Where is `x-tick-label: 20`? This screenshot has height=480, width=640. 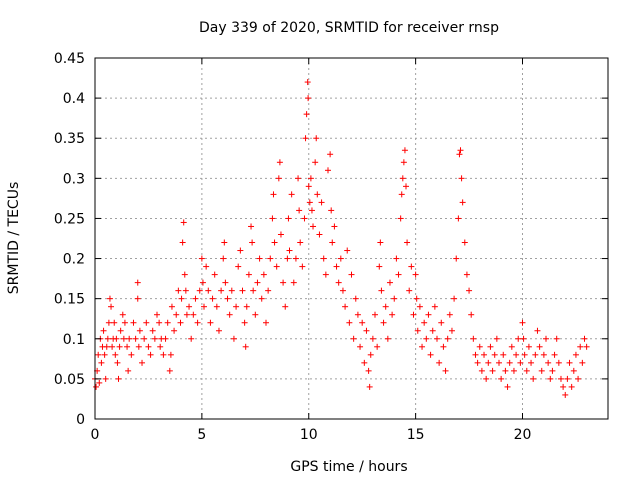 x-tick-label: 20 is located at coordinates (523, 435).